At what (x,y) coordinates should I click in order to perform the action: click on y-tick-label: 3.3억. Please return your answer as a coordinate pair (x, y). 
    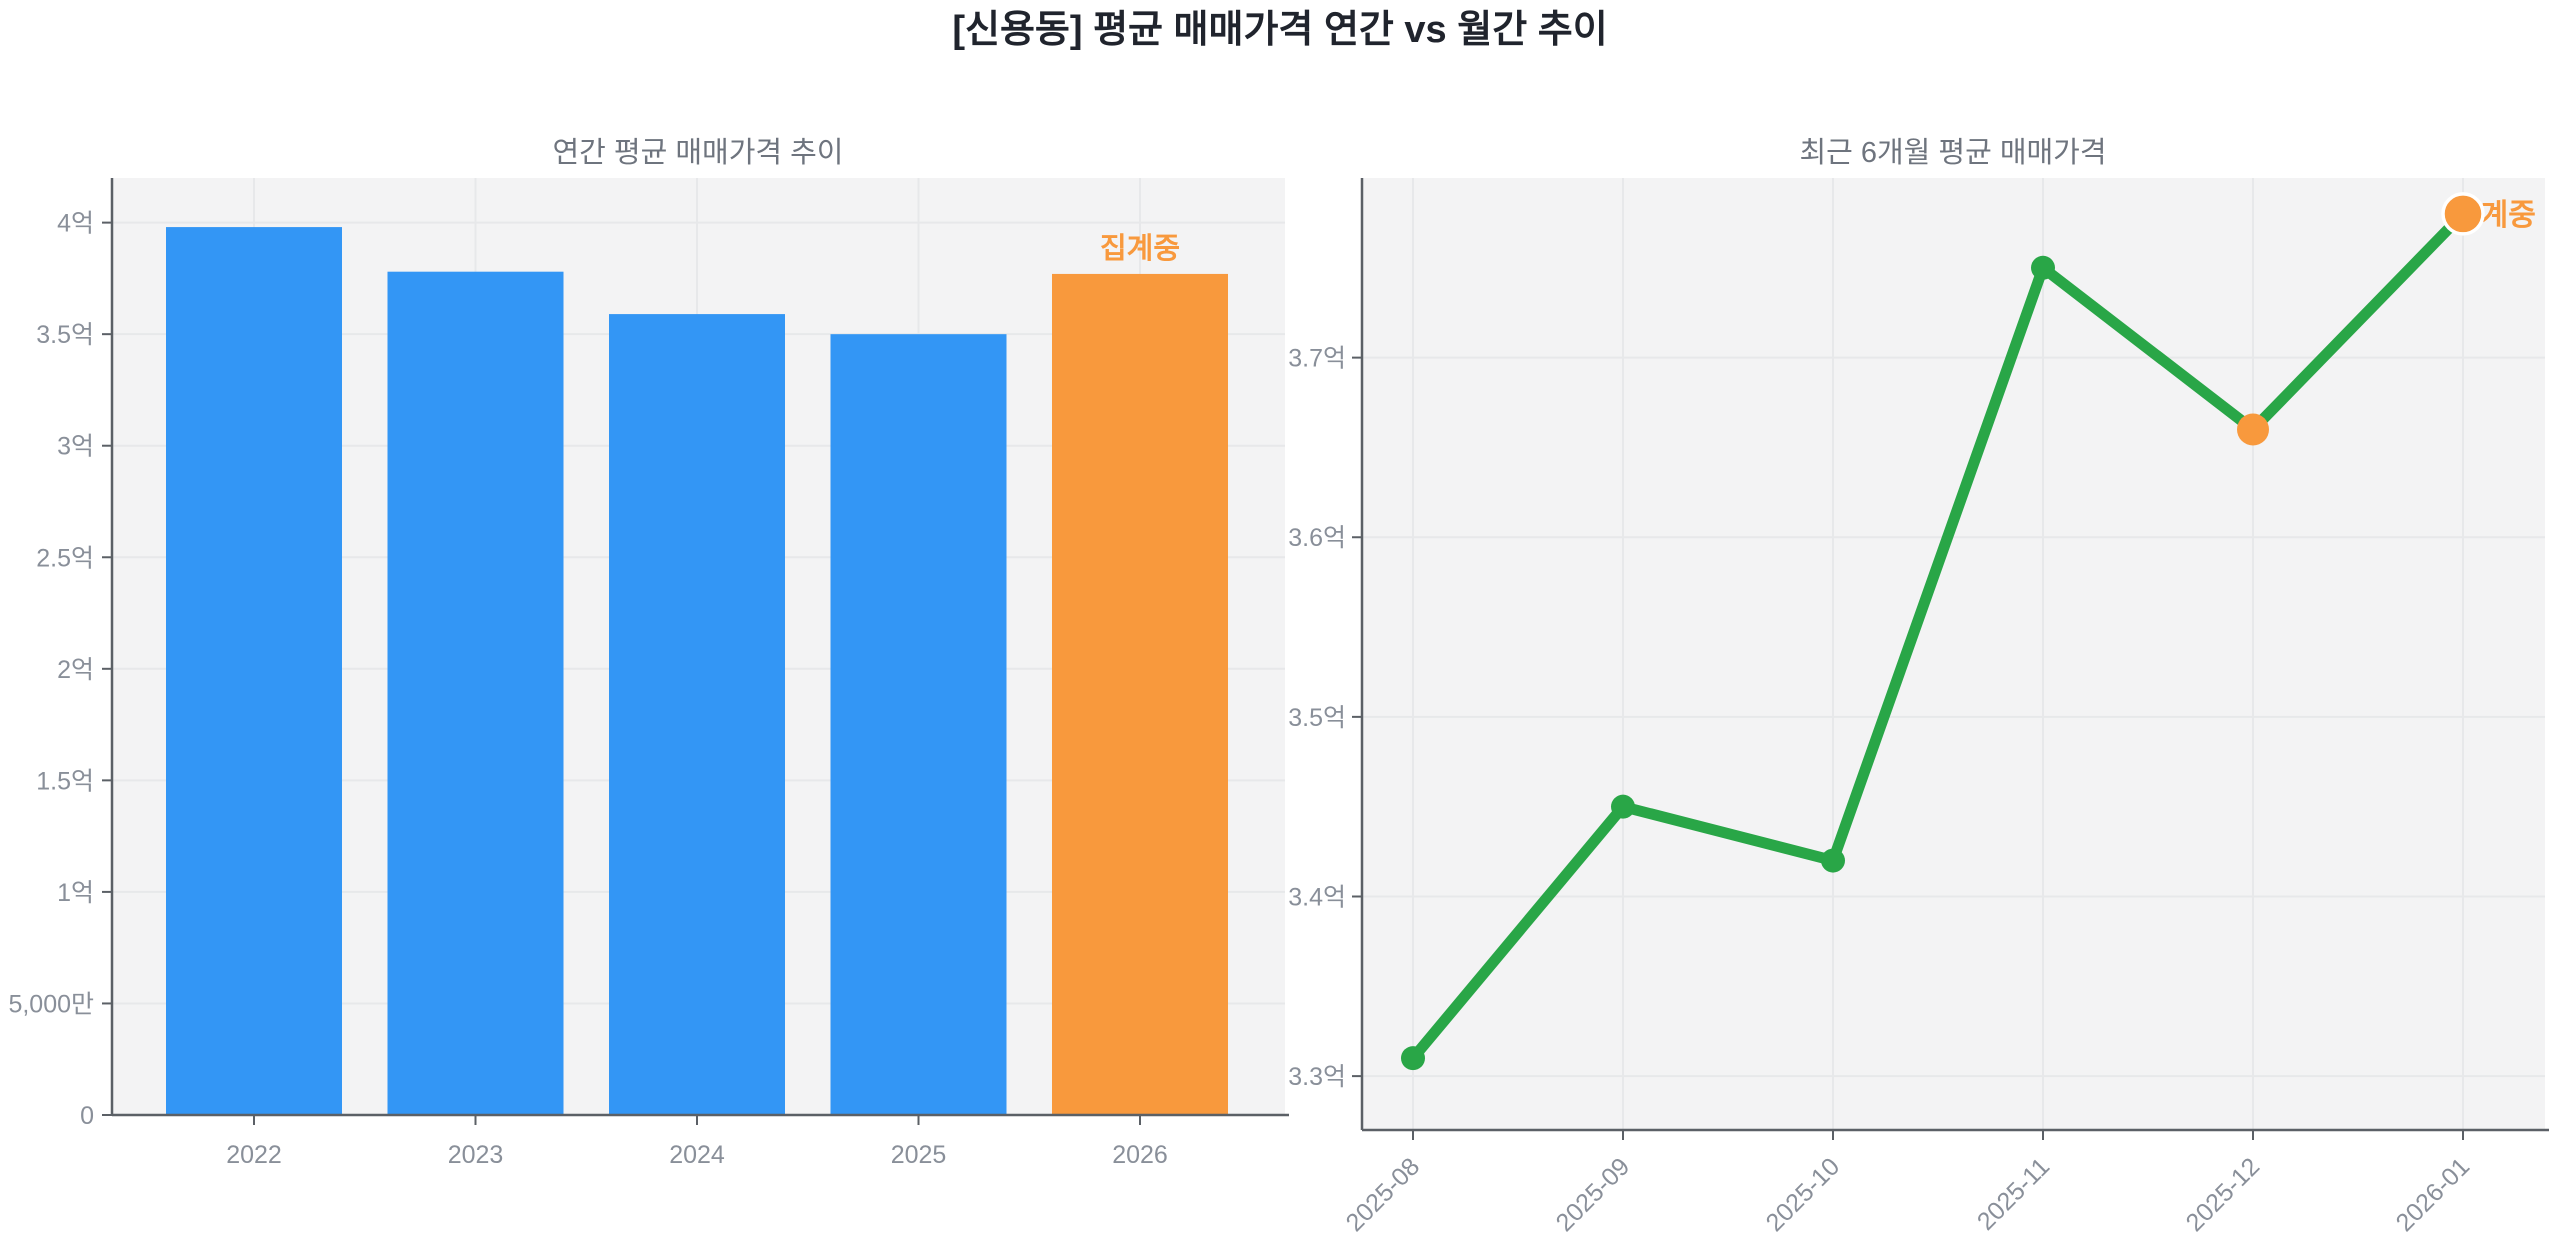
    Looking at the image, I should click on (1317, 1077).